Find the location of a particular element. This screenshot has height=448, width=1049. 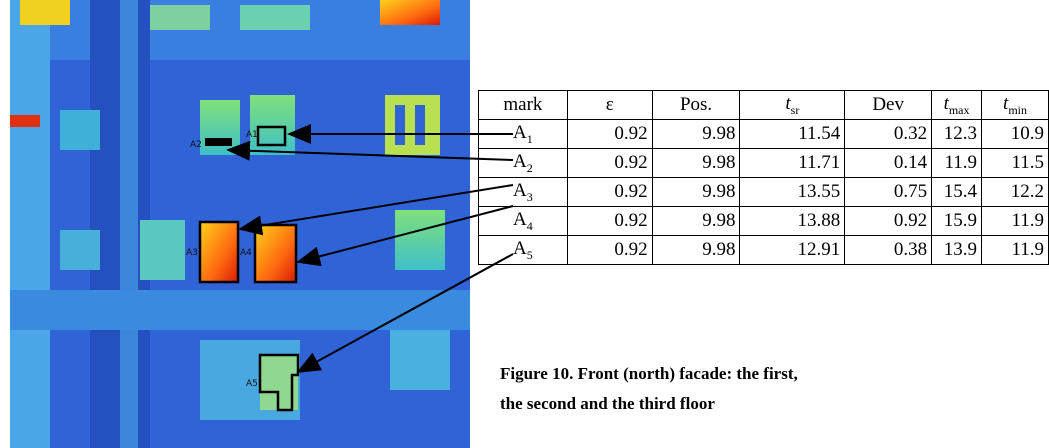

header-cell: tsr is located at coordinates (792, 105).